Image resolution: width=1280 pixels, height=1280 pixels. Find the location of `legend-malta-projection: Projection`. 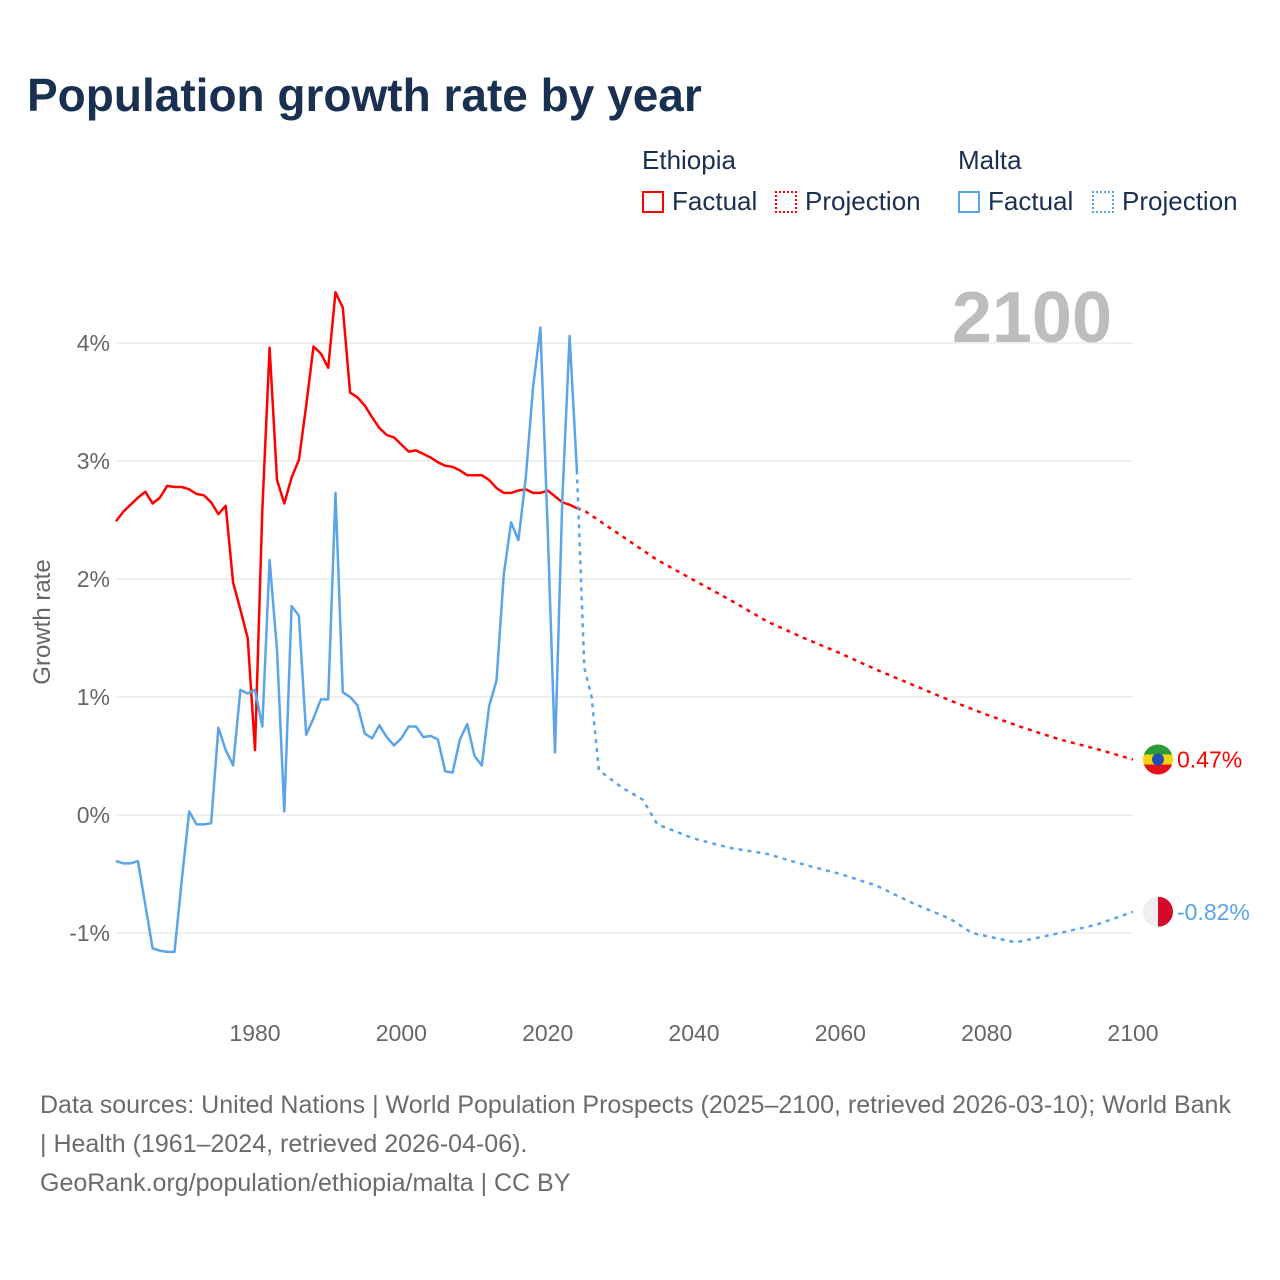

legend-malta-projection: Projection is located at coordinates (1165, 201).